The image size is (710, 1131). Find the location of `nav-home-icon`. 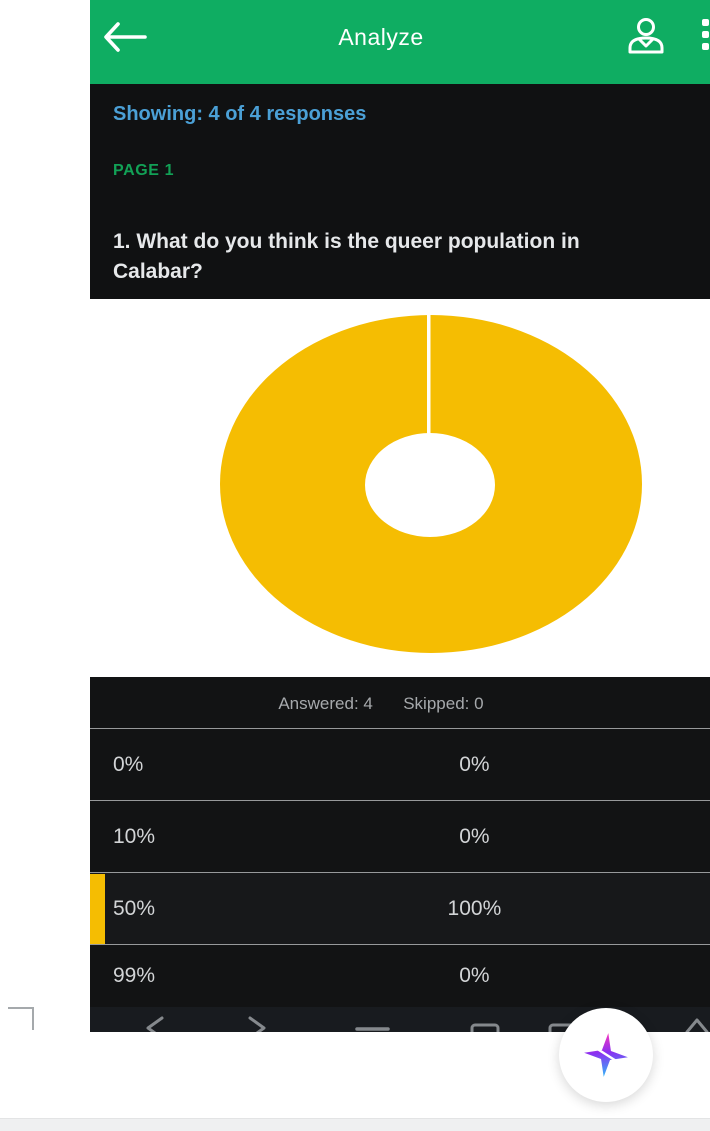

nav-home-icon is located at coordinates (697, 1025).